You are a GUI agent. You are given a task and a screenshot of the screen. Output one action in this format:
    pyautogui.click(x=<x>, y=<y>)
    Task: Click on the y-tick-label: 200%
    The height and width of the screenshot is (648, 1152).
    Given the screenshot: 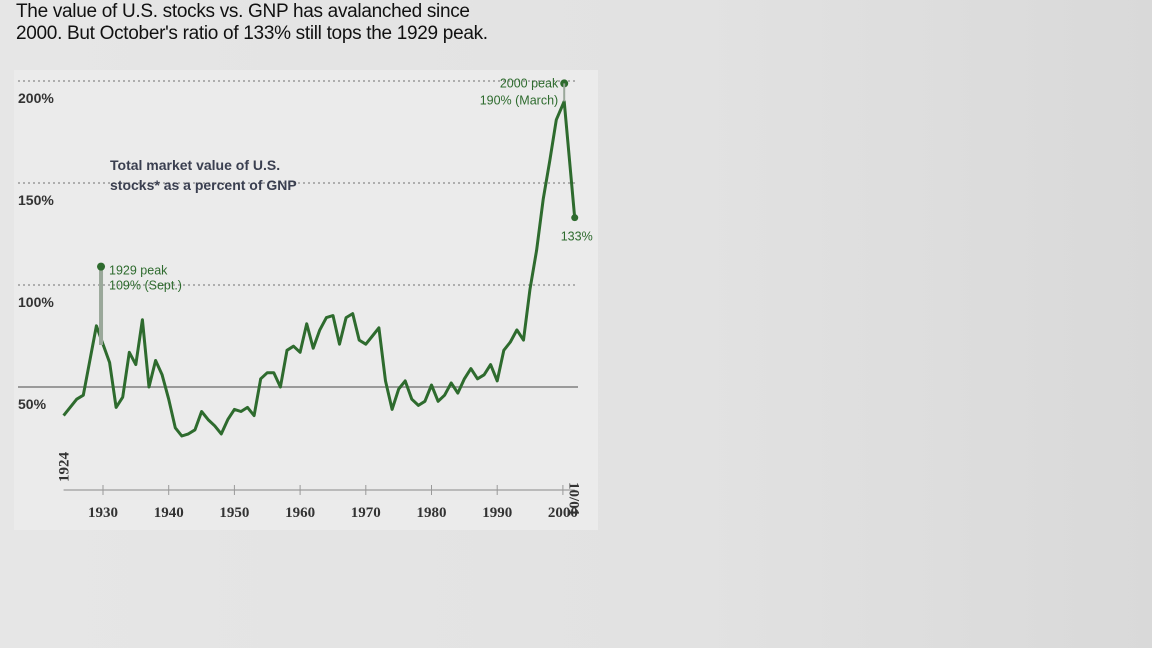 What is the action you would take?
    pyautogui.click(x=36, y=98)
    